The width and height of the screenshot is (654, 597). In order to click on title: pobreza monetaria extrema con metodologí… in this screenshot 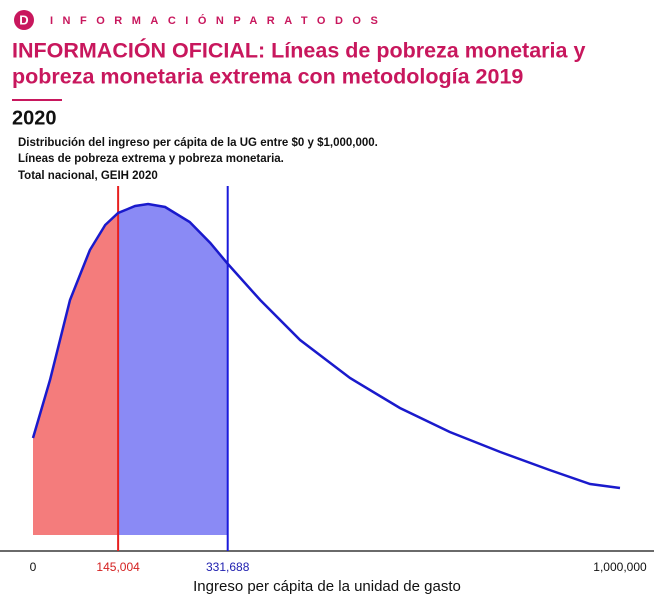, I will do `click(267, 77)`.